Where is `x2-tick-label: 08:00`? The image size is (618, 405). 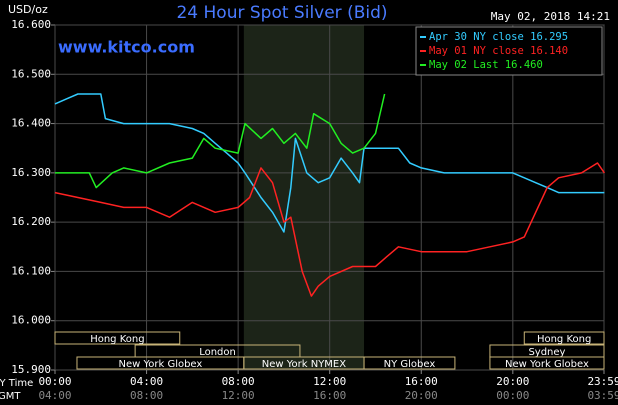
x2-tick-label: 08:00 is located at coordinates (146, 395).